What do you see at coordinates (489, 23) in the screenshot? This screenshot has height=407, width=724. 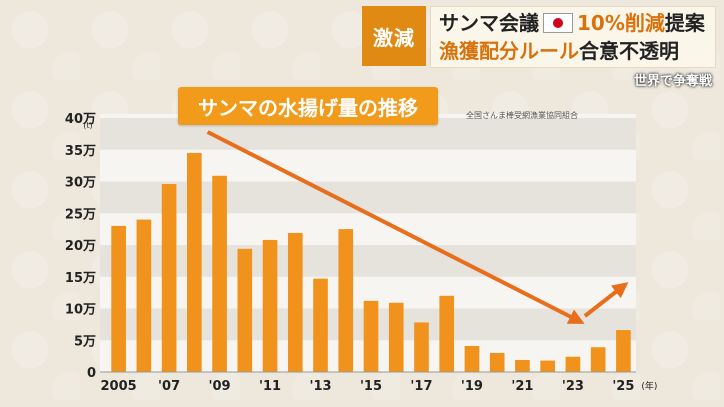 I see `banner-line1-pre: サンマ会議` at bounding box center [489, 23].